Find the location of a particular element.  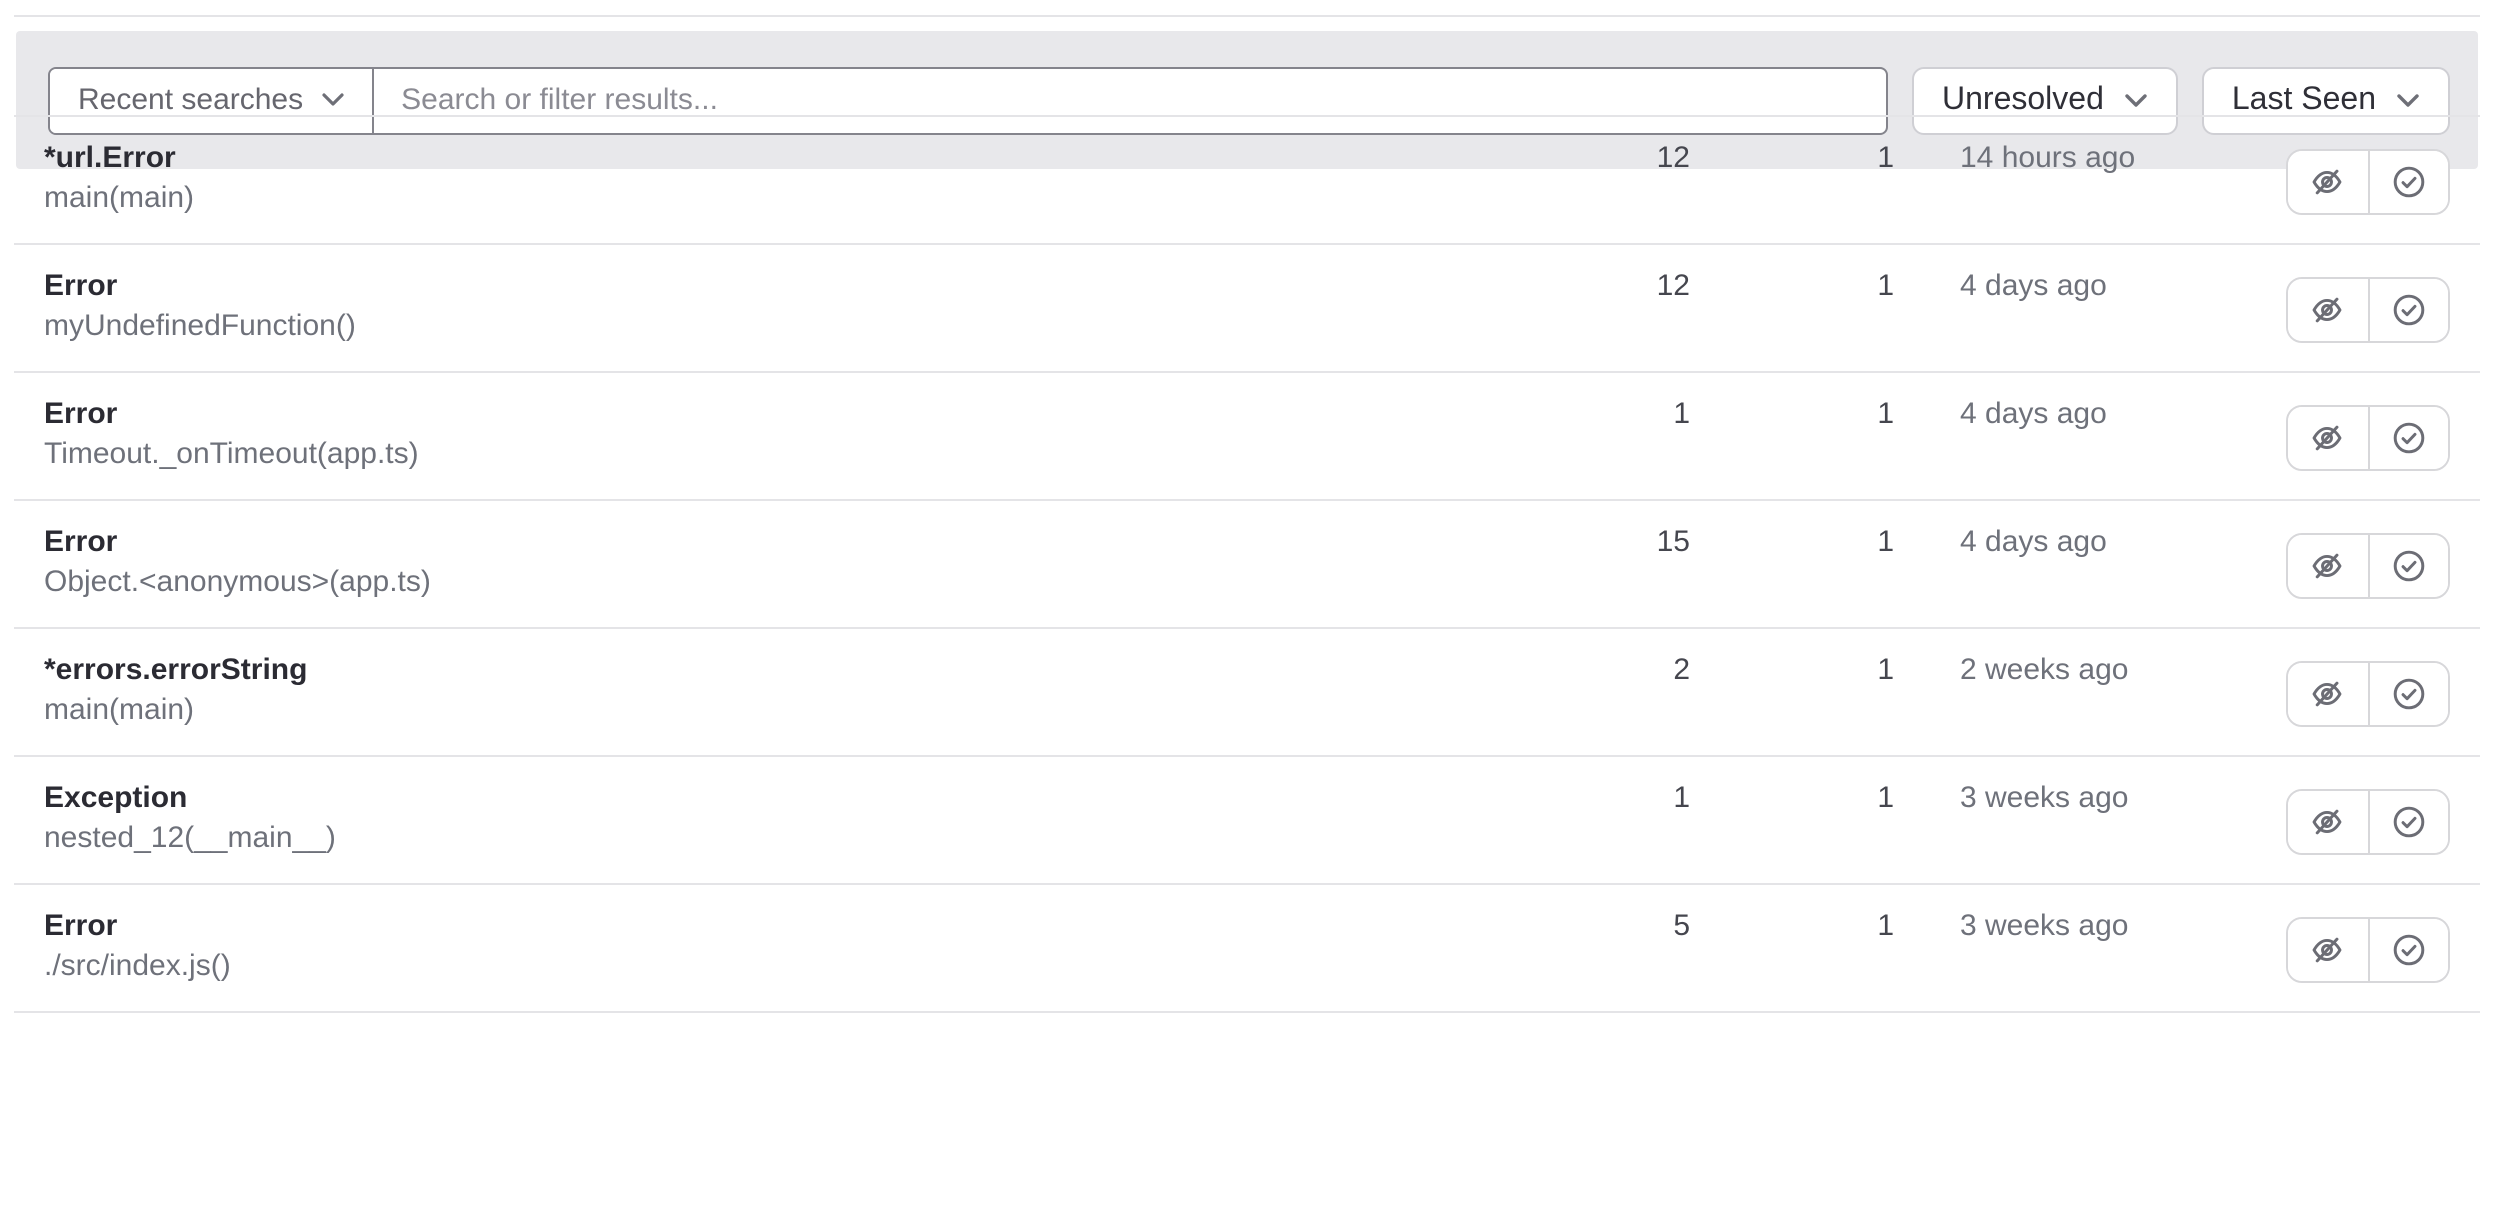

error-title: Exception is located at coordinates (116, 798).